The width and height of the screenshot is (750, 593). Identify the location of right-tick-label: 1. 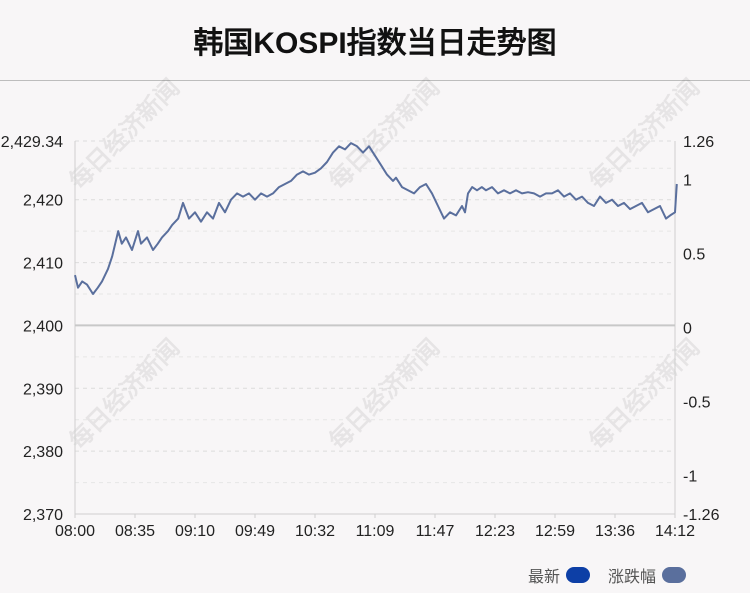
(687, 180).